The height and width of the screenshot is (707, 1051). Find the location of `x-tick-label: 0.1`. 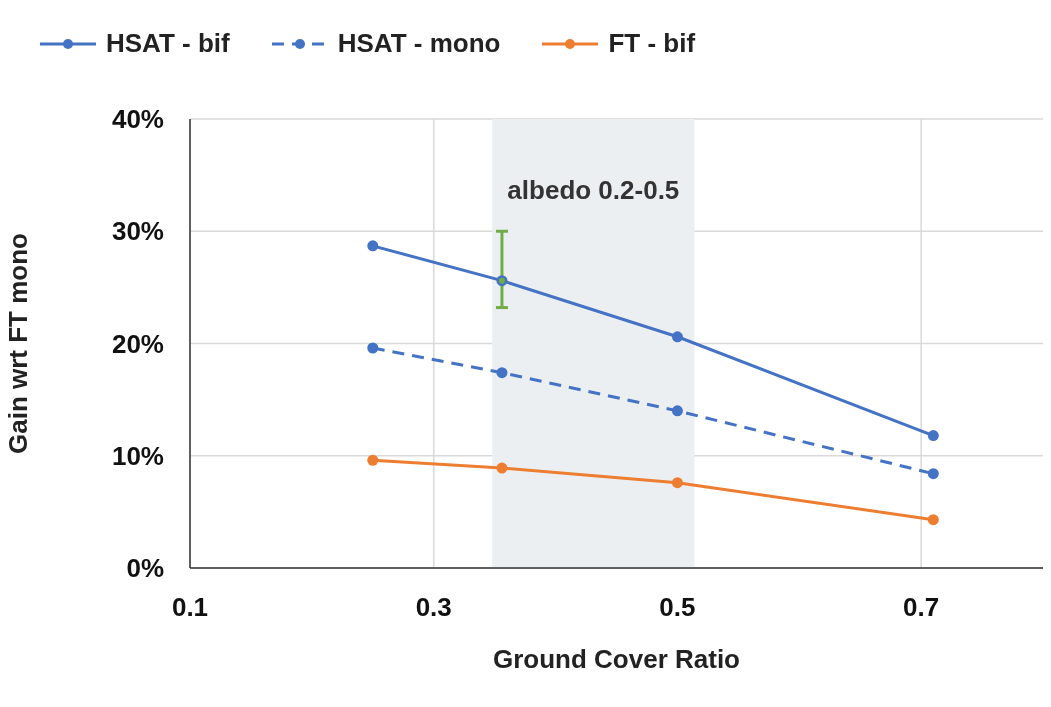

x-tick-label: 0.1 is located at coordinates (190, 607).